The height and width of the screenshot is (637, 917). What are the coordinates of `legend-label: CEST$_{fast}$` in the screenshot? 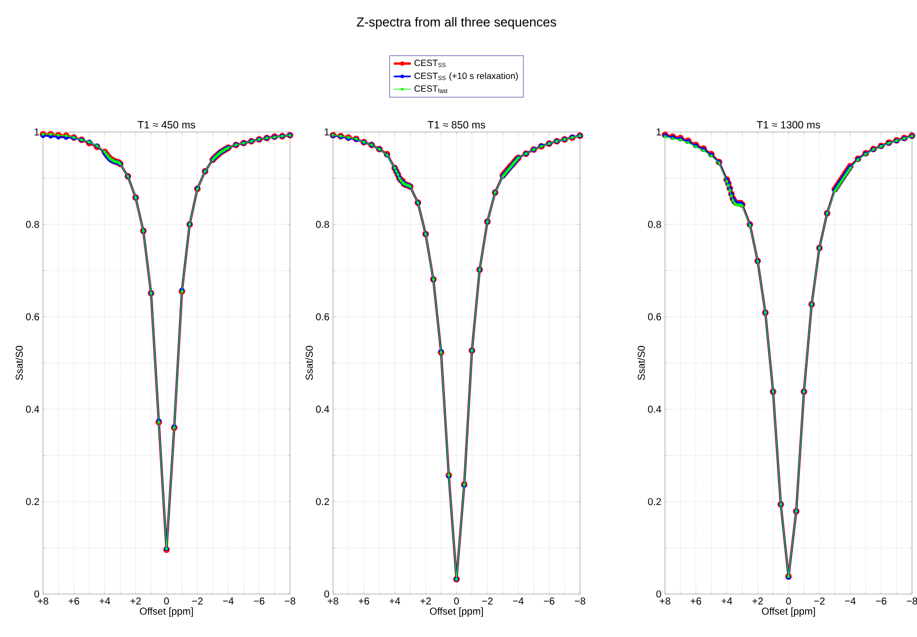 It's located at (431, 89).